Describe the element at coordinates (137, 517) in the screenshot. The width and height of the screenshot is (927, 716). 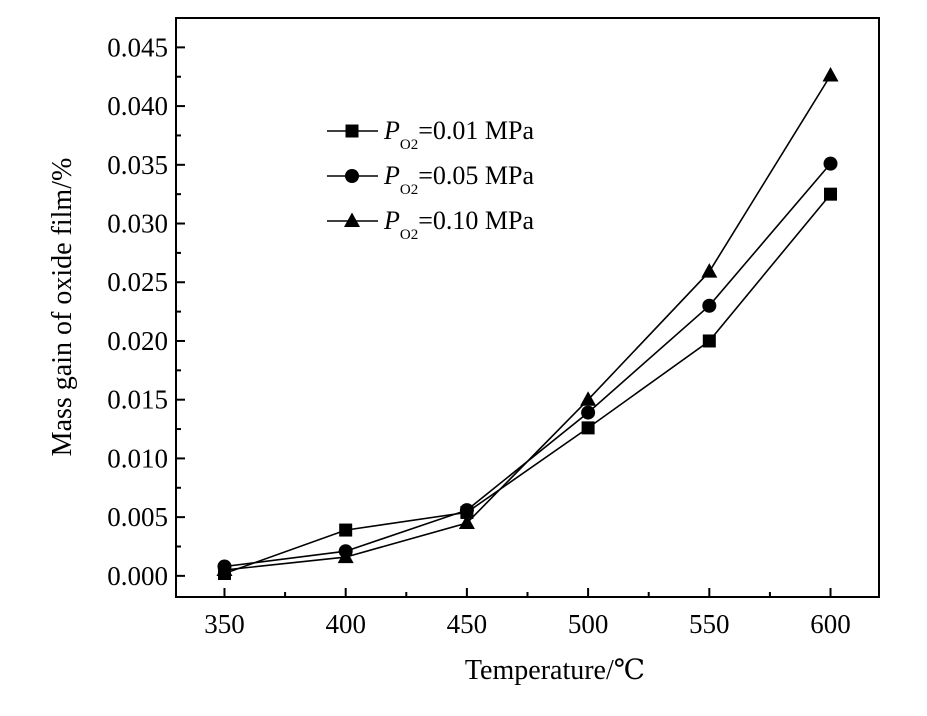
I see `y-tick-label: 0.005` at that location.